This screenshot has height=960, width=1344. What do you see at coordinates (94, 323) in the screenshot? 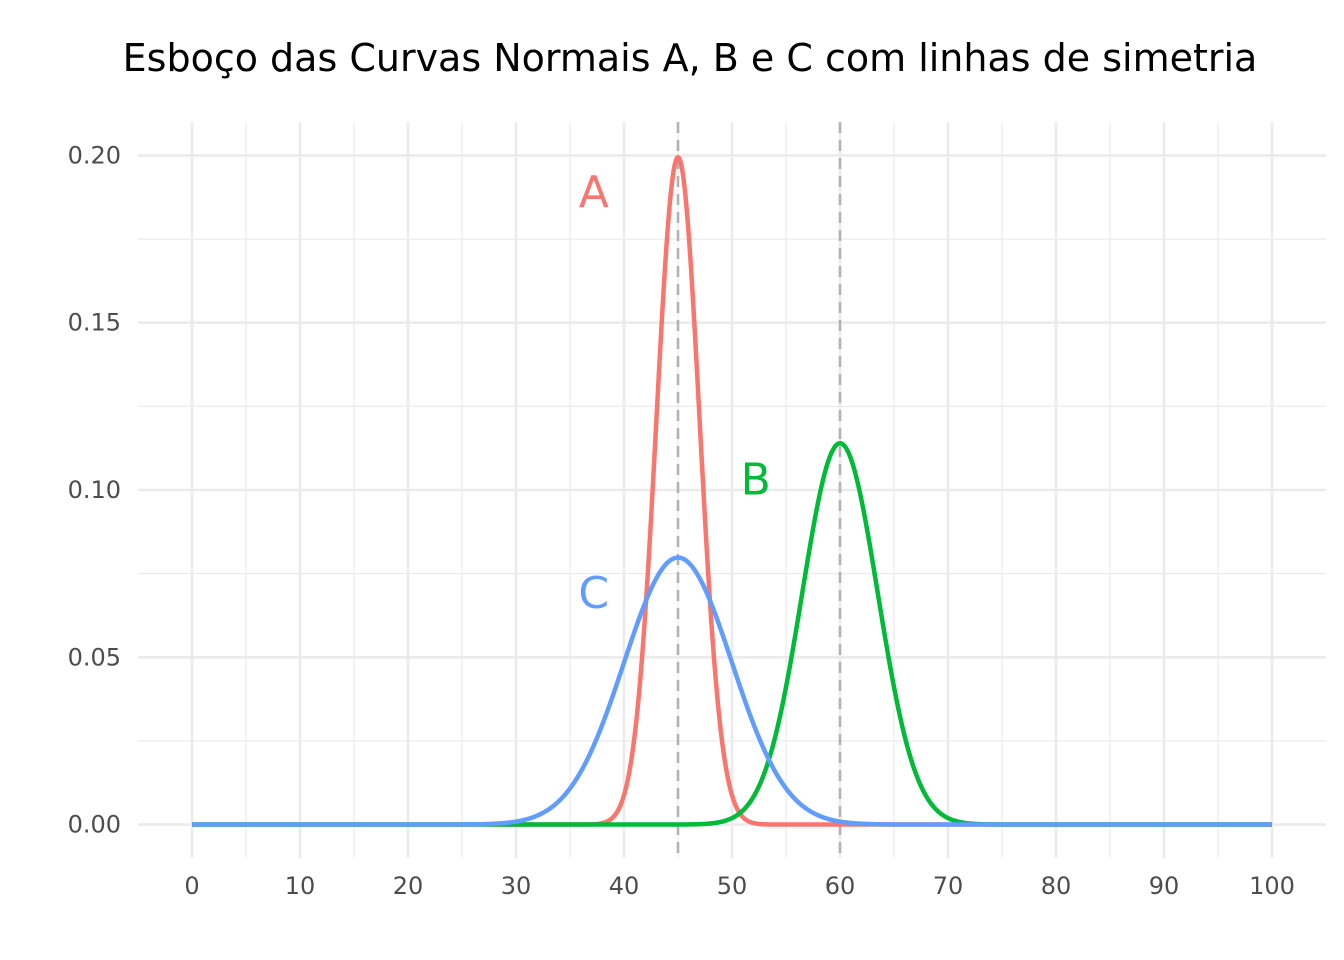
I see `y-tick-label: 0.15` at bounding box center [94, 323].